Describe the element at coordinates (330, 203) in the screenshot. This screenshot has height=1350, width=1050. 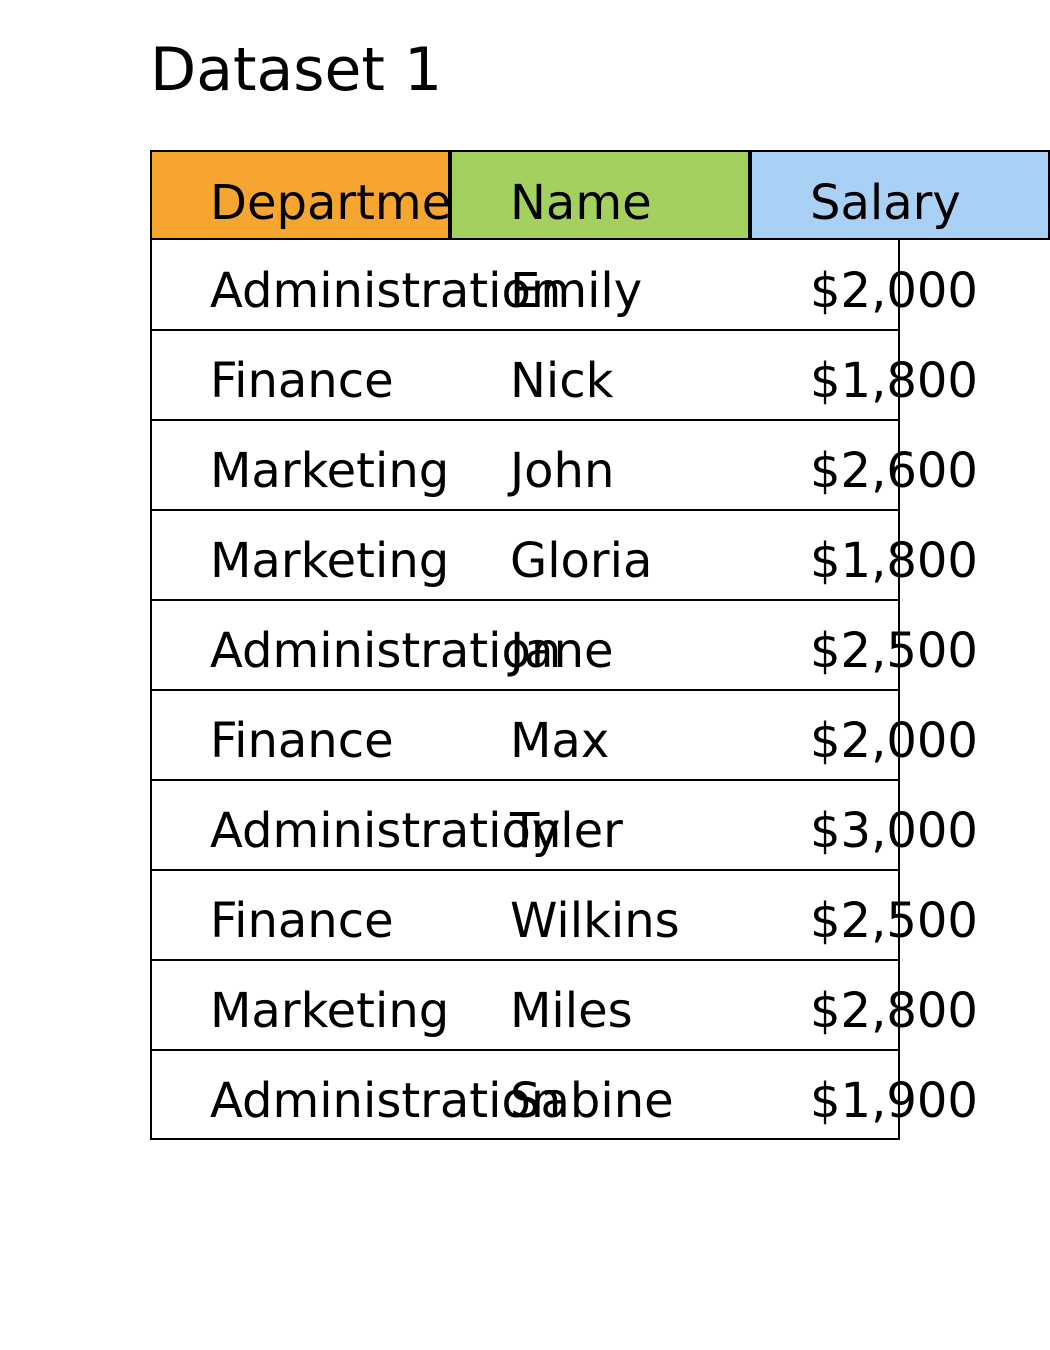
I see `header-department-label: Department` at that location.